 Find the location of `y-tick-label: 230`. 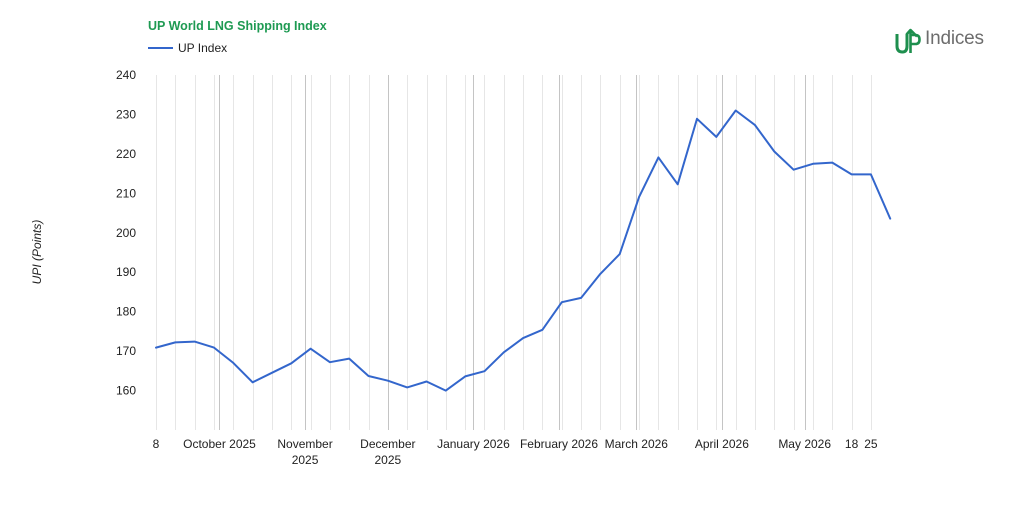

y-tick-label: 230 is located at coordinates (126, 114).